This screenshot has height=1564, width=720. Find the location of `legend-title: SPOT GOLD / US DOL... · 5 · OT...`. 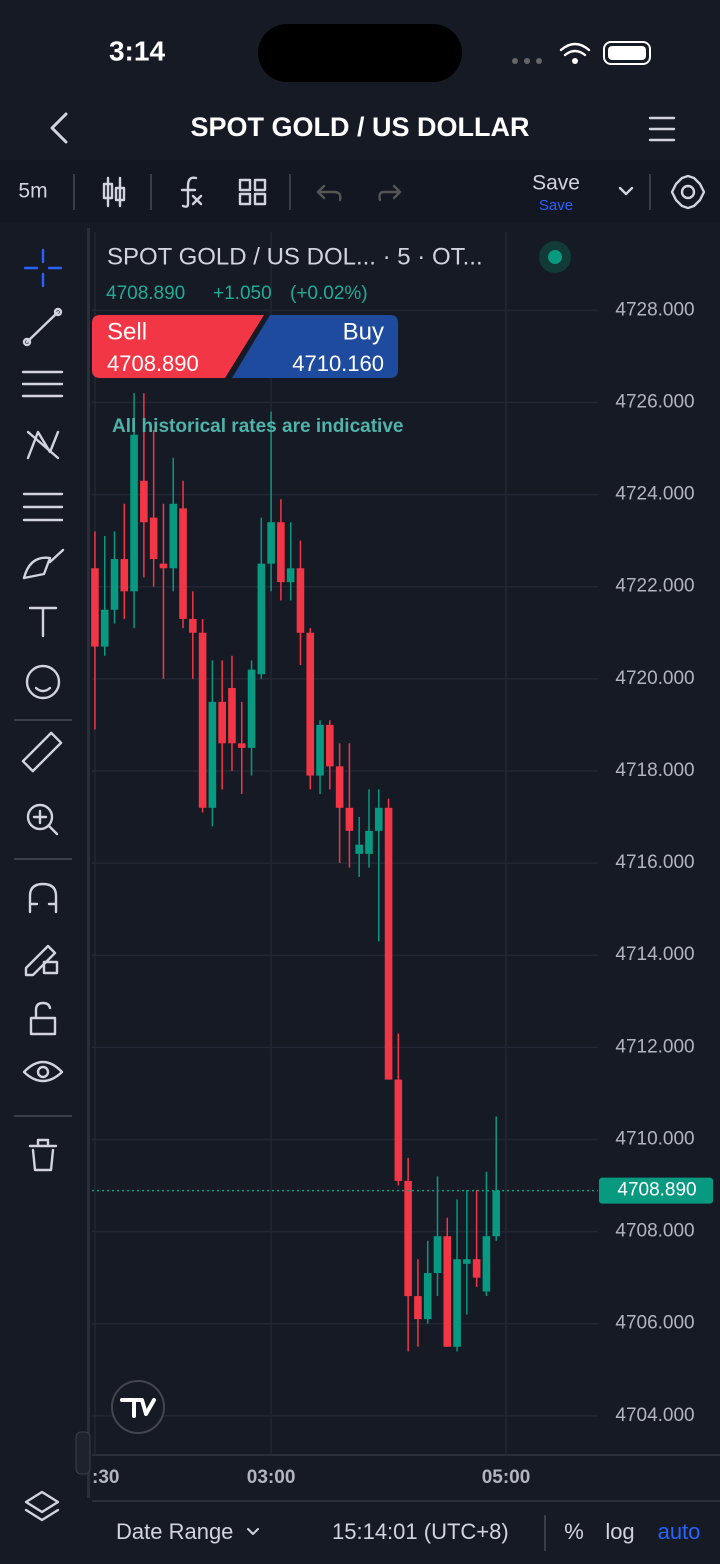

legend-title: SPOT GOLD / US DOL... · 5 · OT... is located at coordinates (295, 256).